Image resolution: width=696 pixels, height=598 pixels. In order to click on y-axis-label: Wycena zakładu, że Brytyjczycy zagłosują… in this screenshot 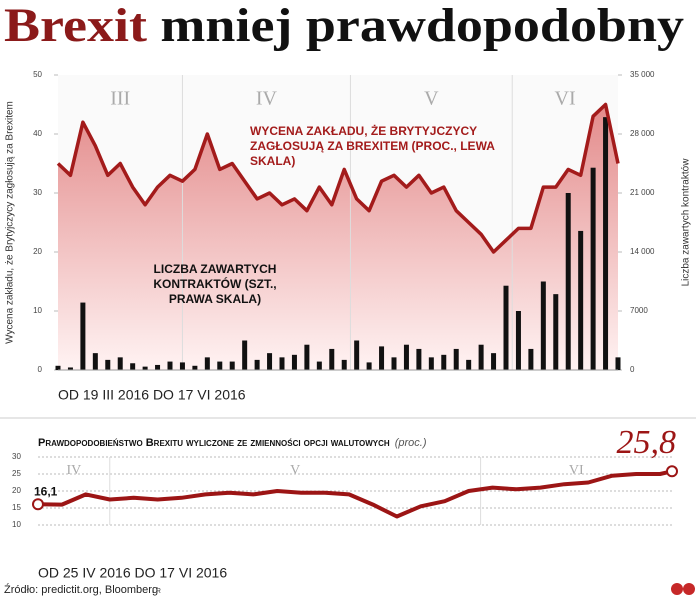, I will do `click(10, 222)`.